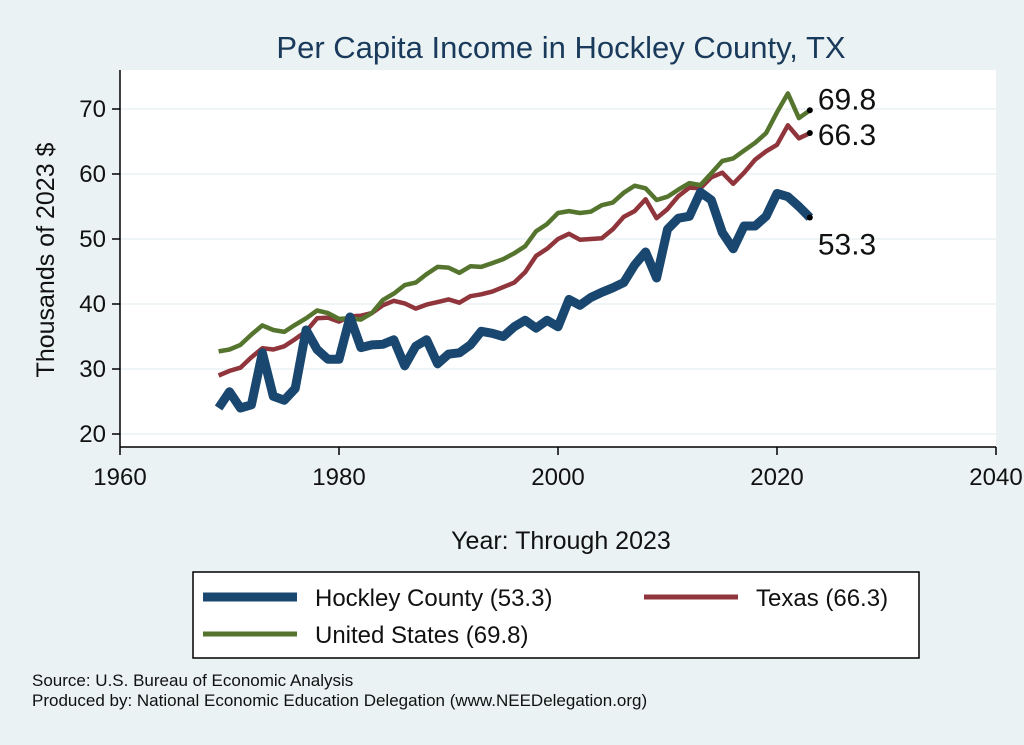 Image resolution: width=1024 pixels, height=745 pixels. I want to click on end-marker-us, so click(809, 110).